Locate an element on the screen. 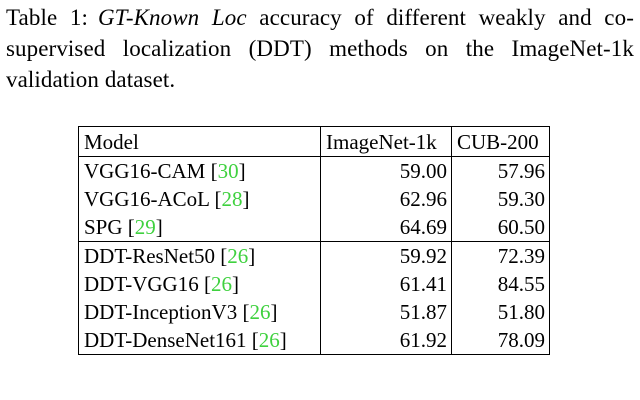  table-row: DDT-VGG16 [26] 61.41 84.55 is located at coordinates (314, 284).